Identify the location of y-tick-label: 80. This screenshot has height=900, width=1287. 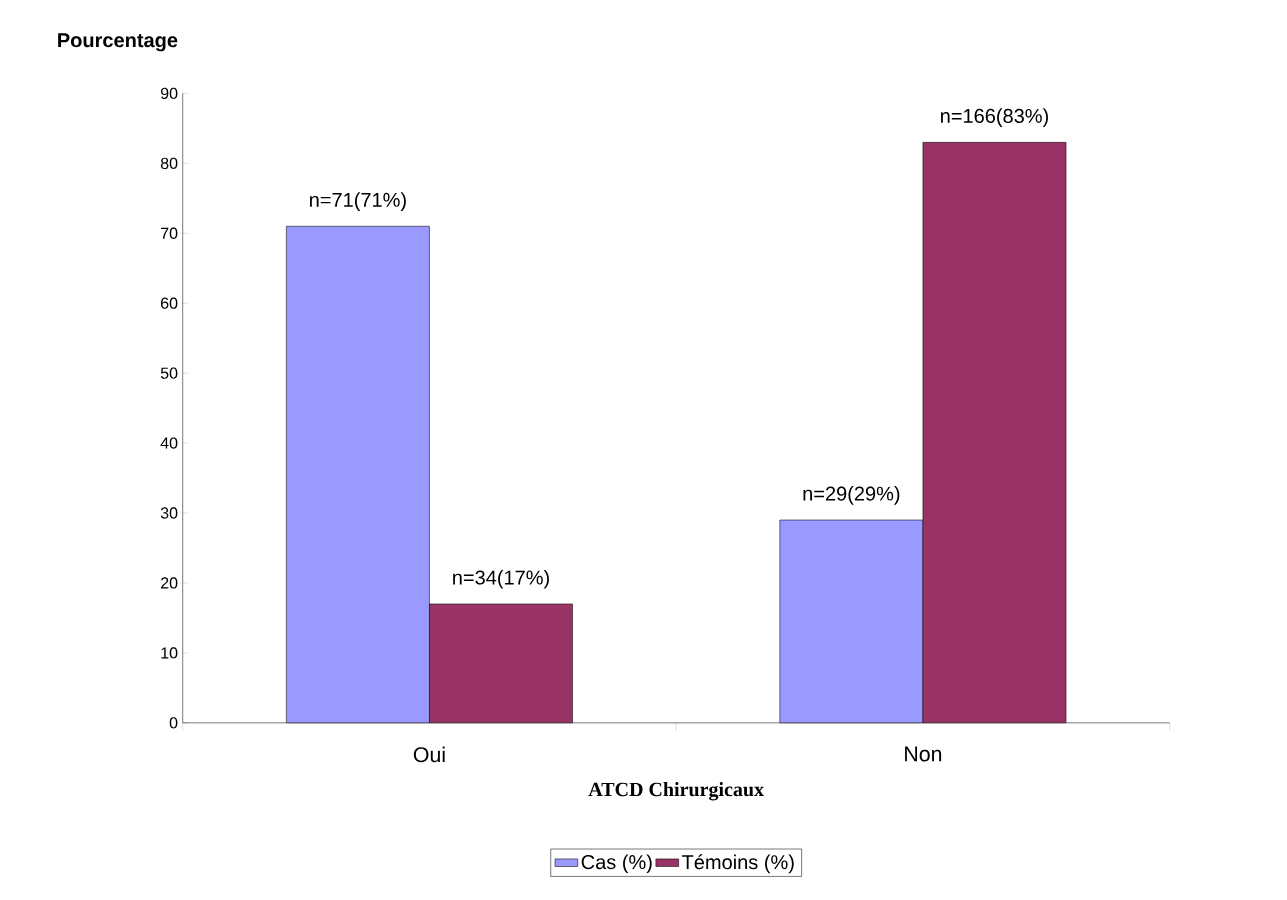
(169, 163).